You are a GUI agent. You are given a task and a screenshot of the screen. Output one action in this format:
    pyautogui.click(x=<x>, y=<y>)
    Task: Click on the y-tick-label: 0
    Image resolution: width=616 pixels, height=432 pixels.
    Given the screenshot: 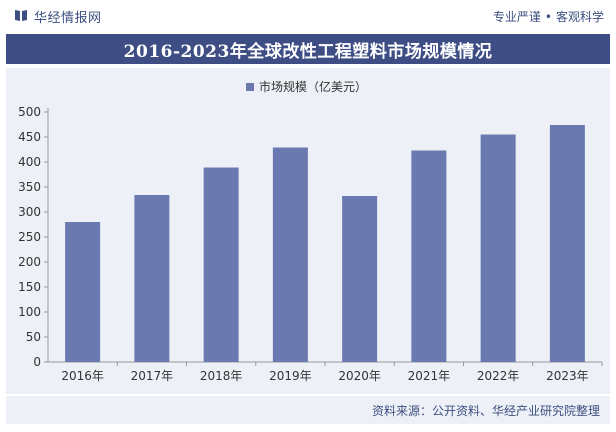 What is the action you would take?
    pyautogui.click(x=37, y=362)
    